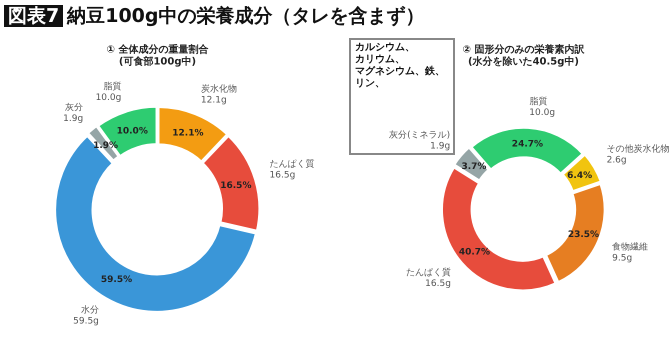 Image resolution: width=670 pixels, height=342 pixels. Describe the element at coordinates (158, 56) in the screenshot. I see `chart-subtitle: ① 全体成分の重量割合 (可食部100g中)` at that location.